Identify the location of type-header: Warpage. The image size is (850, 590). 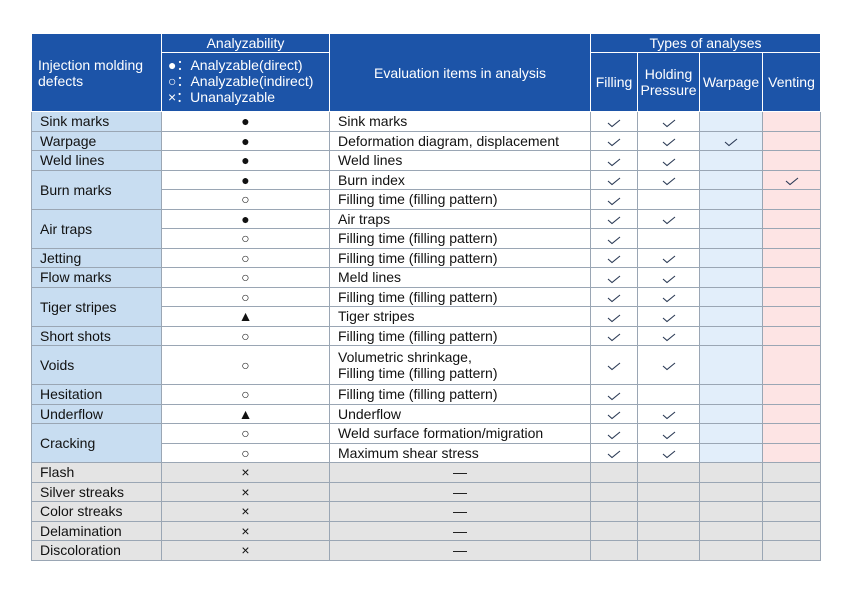
(731, 82).